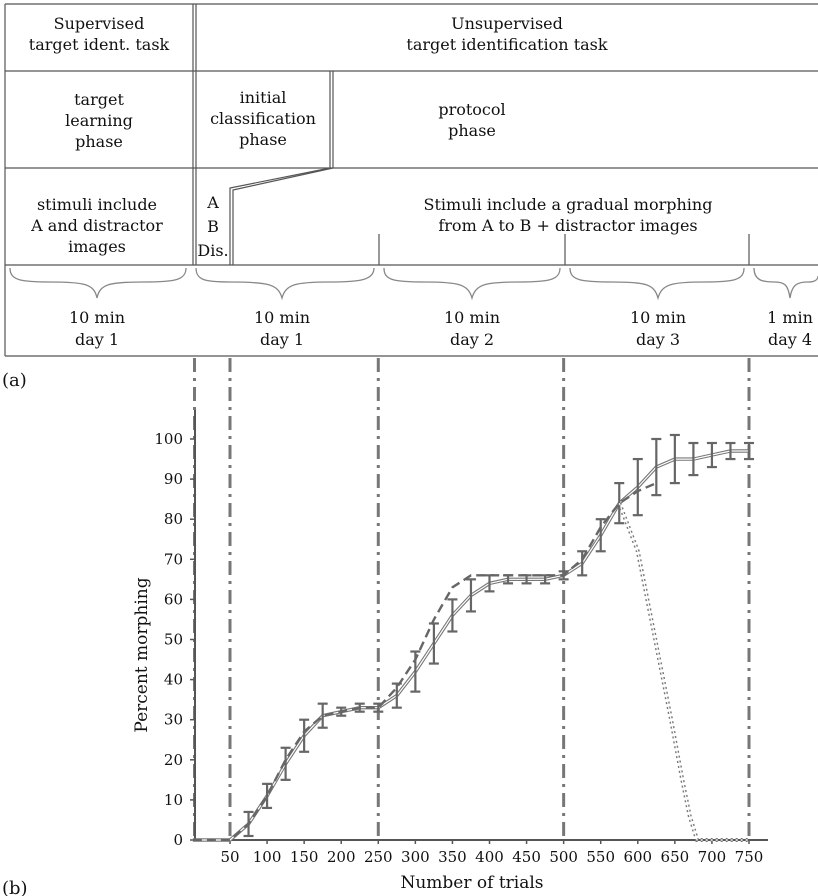  Describe the element at coordinates (229, 857) in the screenshot. I see `x-tick-label-50: 50` at that location.